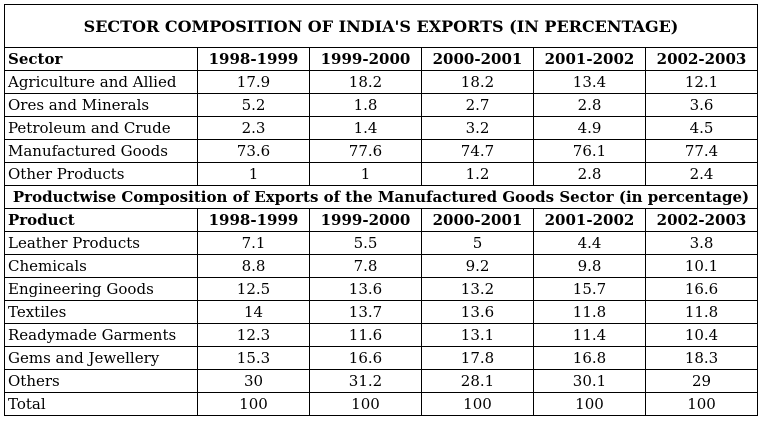 This screenshot has height=423, width=761. What do you see at coordinates (589, 335) in the screenshot?
I see `value-cell: 11.4` at bounding box center [589, 335].